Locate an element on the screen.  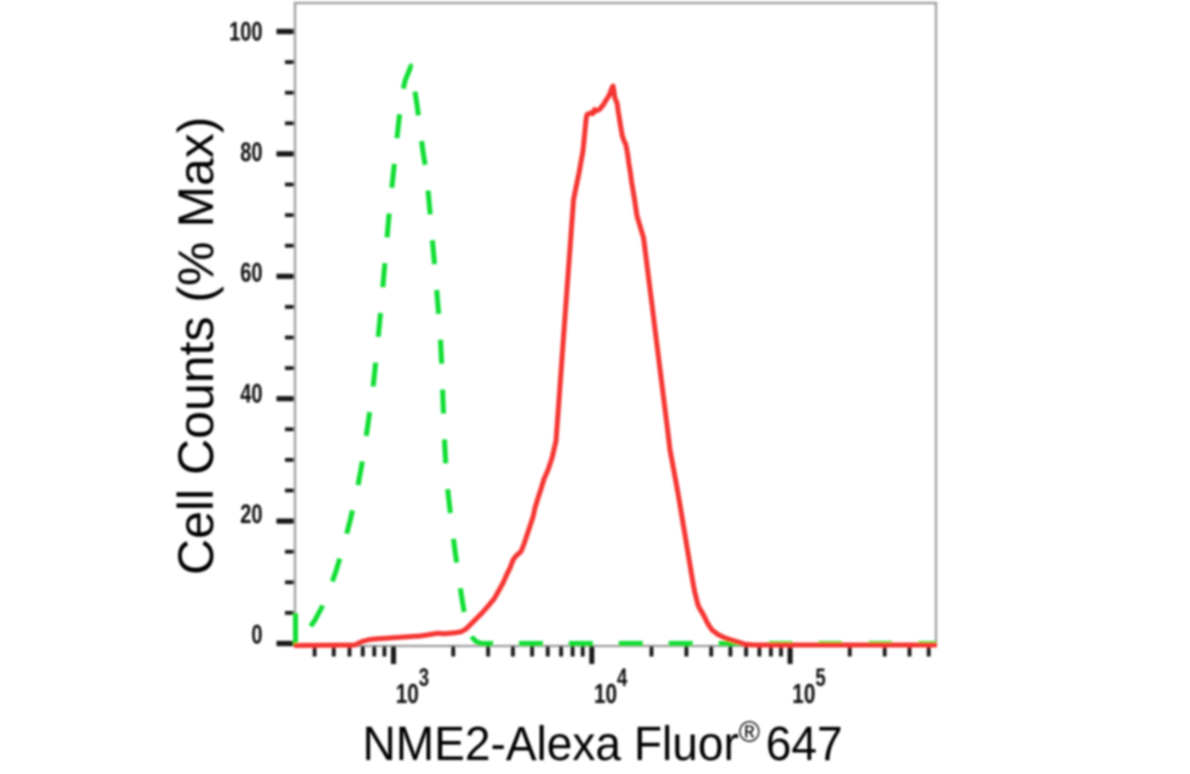
svg-text: Cell Counts (% Max) is located at coordinates (196, 346).